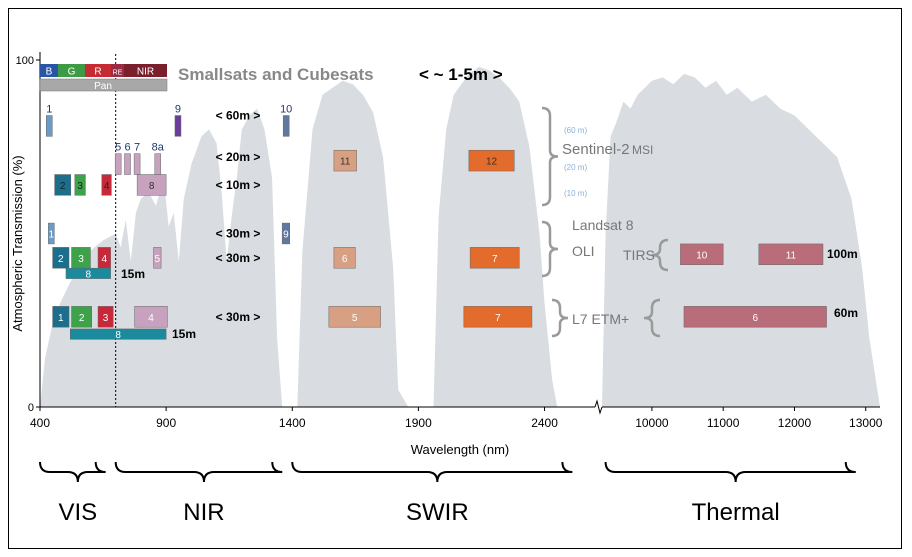 Image resolution: width=912 pixels, height=557 pixels. I want to click on wideband-r-label: R, so click(97, 72).